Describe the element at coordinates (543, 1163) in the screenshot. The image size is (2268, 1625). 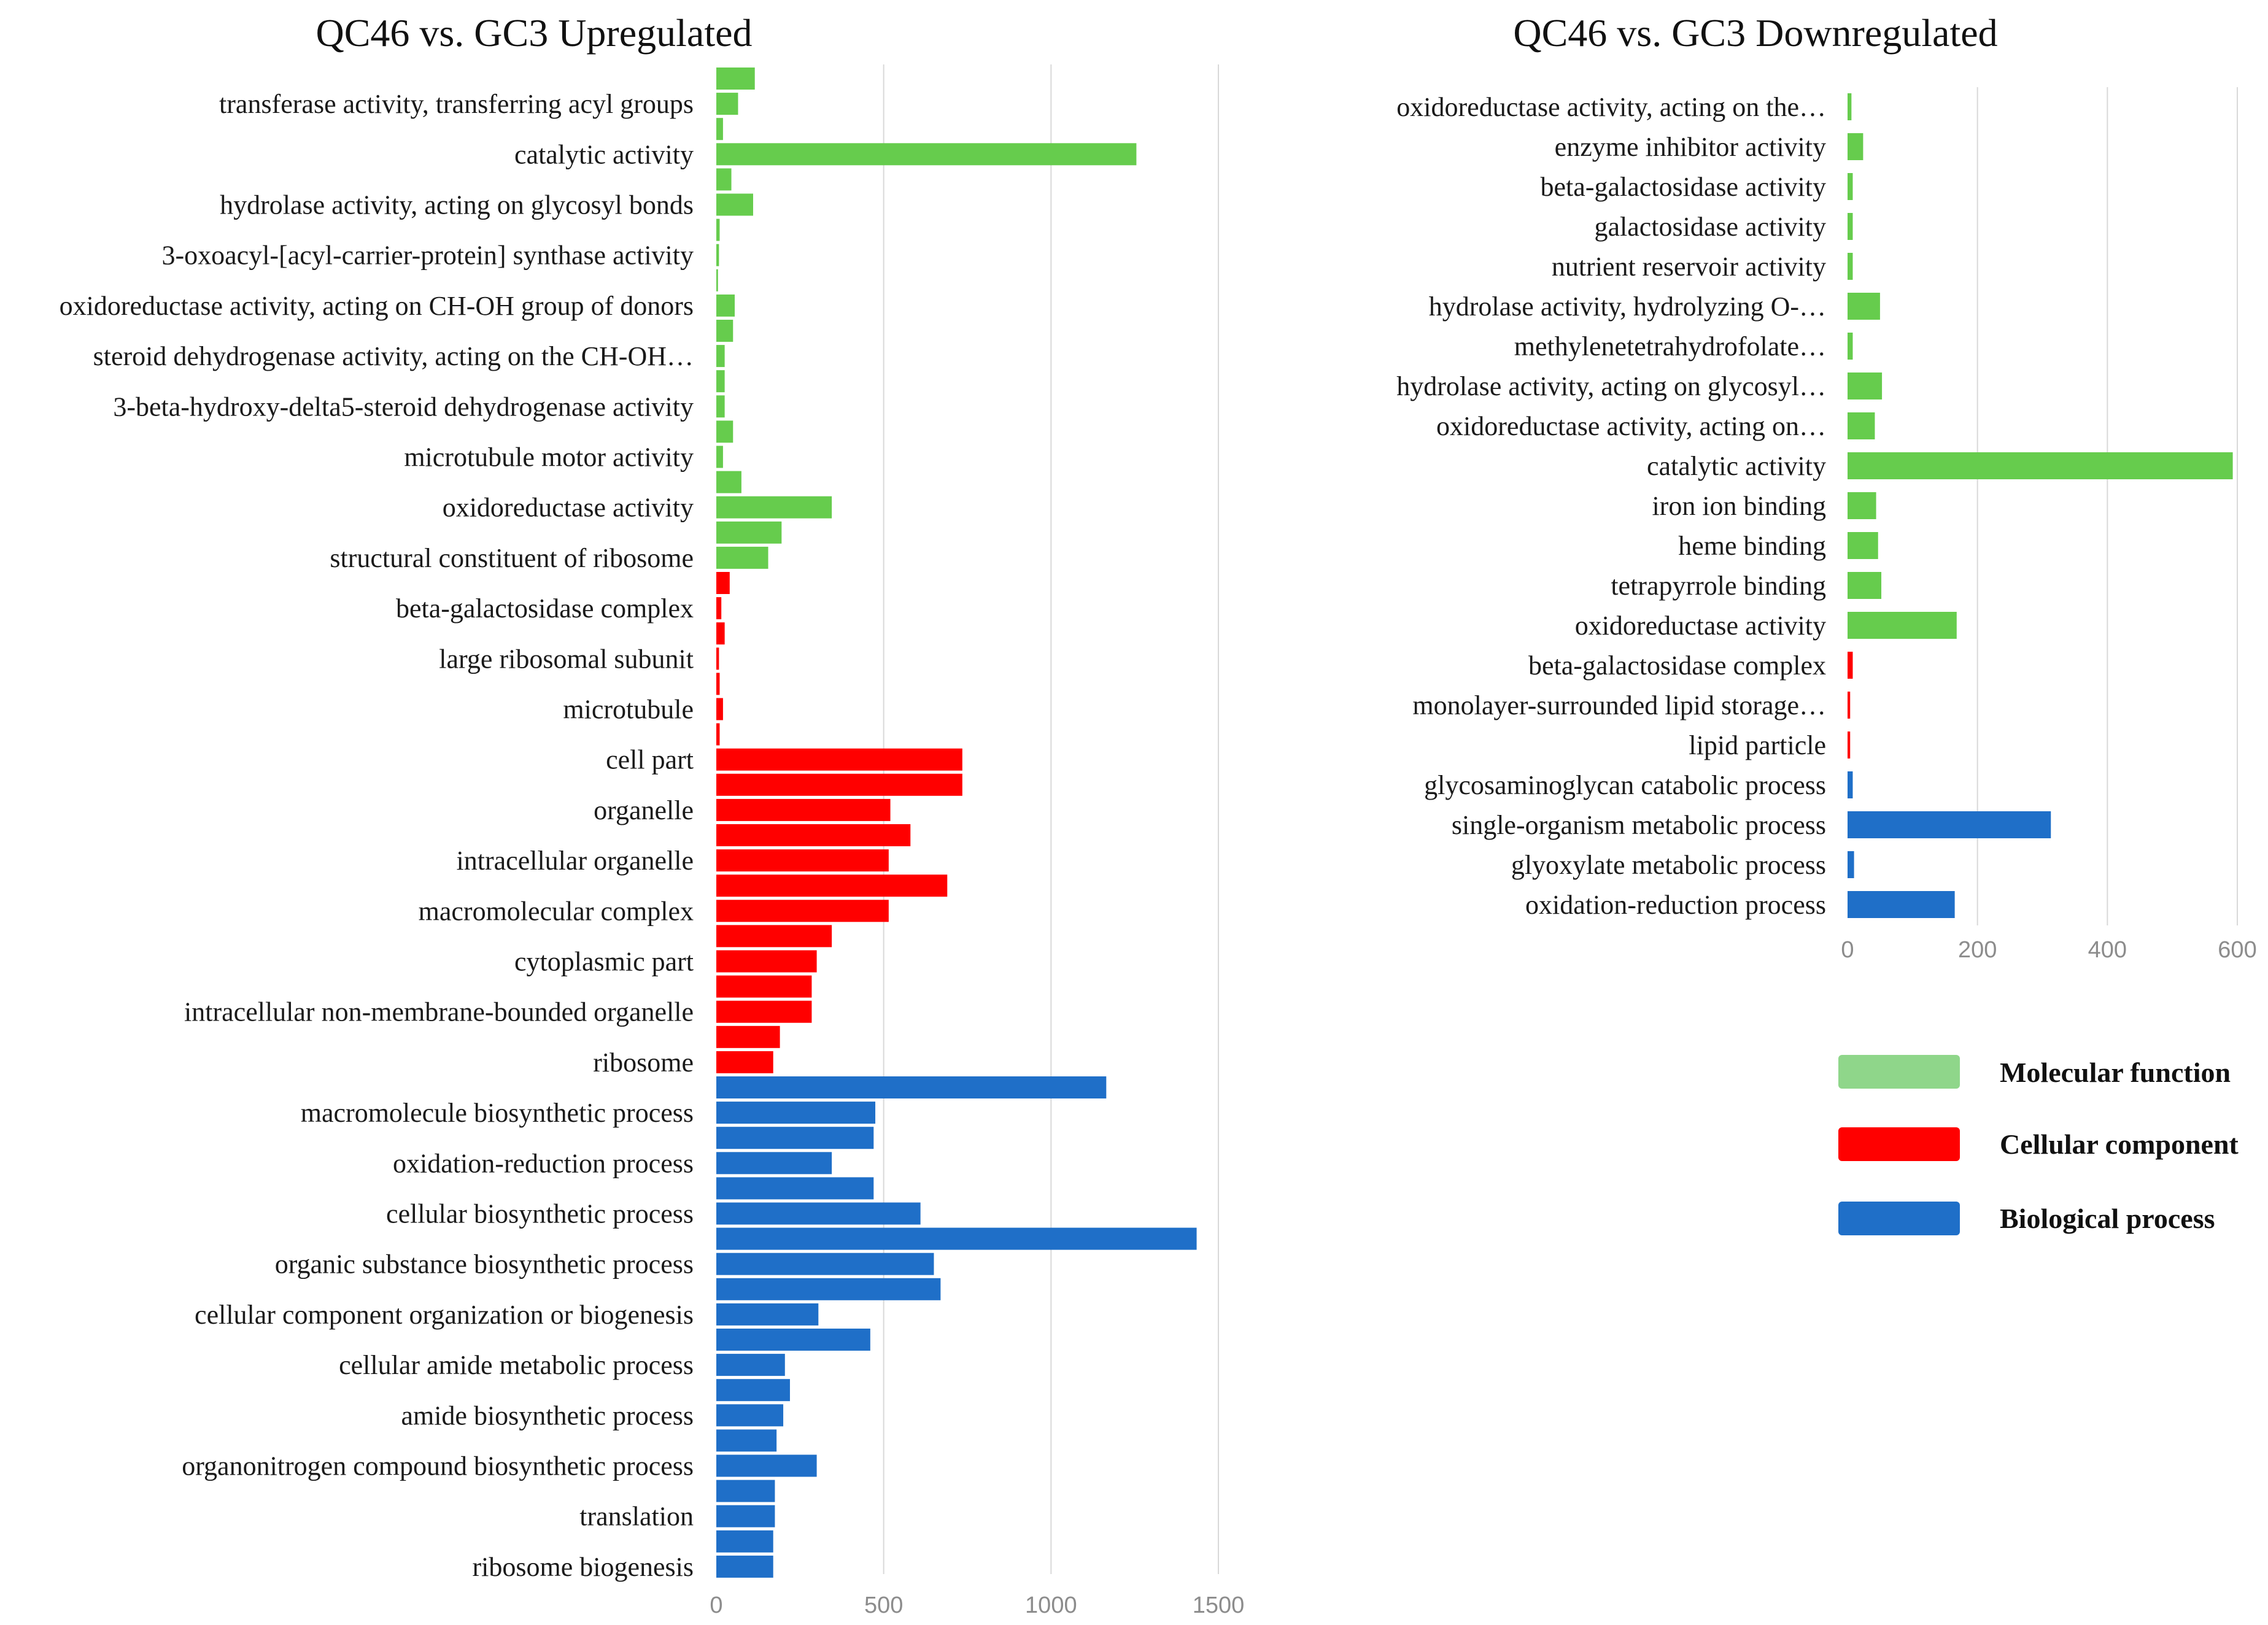
I see `upregulated-category-label: oxidation-reduction process` at that location.